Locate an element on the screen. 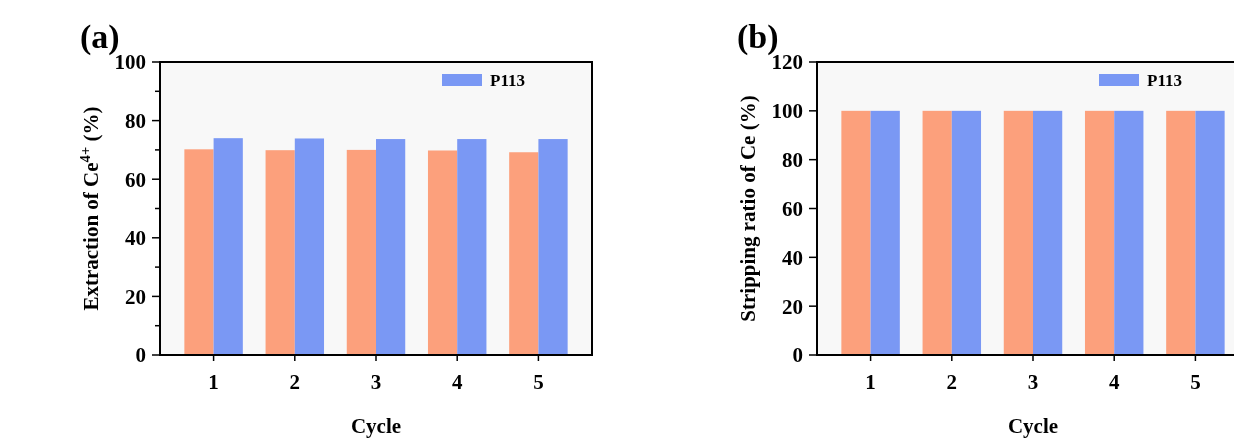  y-tick-label: 100 is located at coordinates (787, 111).